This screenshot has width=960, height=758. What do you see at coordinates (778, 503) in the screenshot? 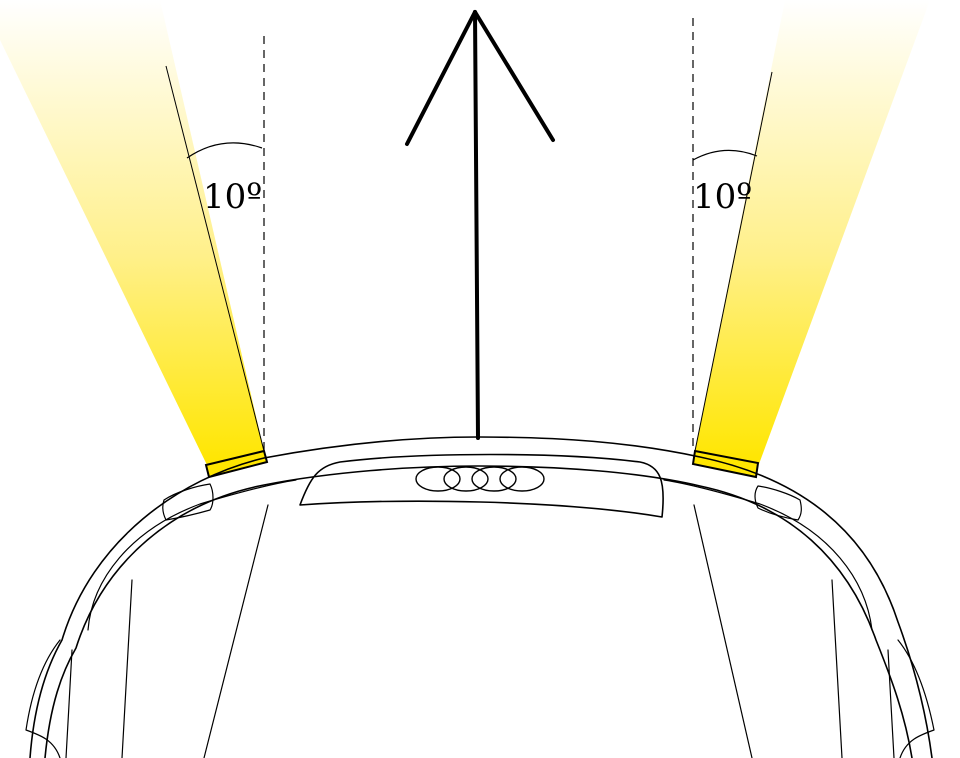
I see `right-fog-light` at bounding box center [778, 503].